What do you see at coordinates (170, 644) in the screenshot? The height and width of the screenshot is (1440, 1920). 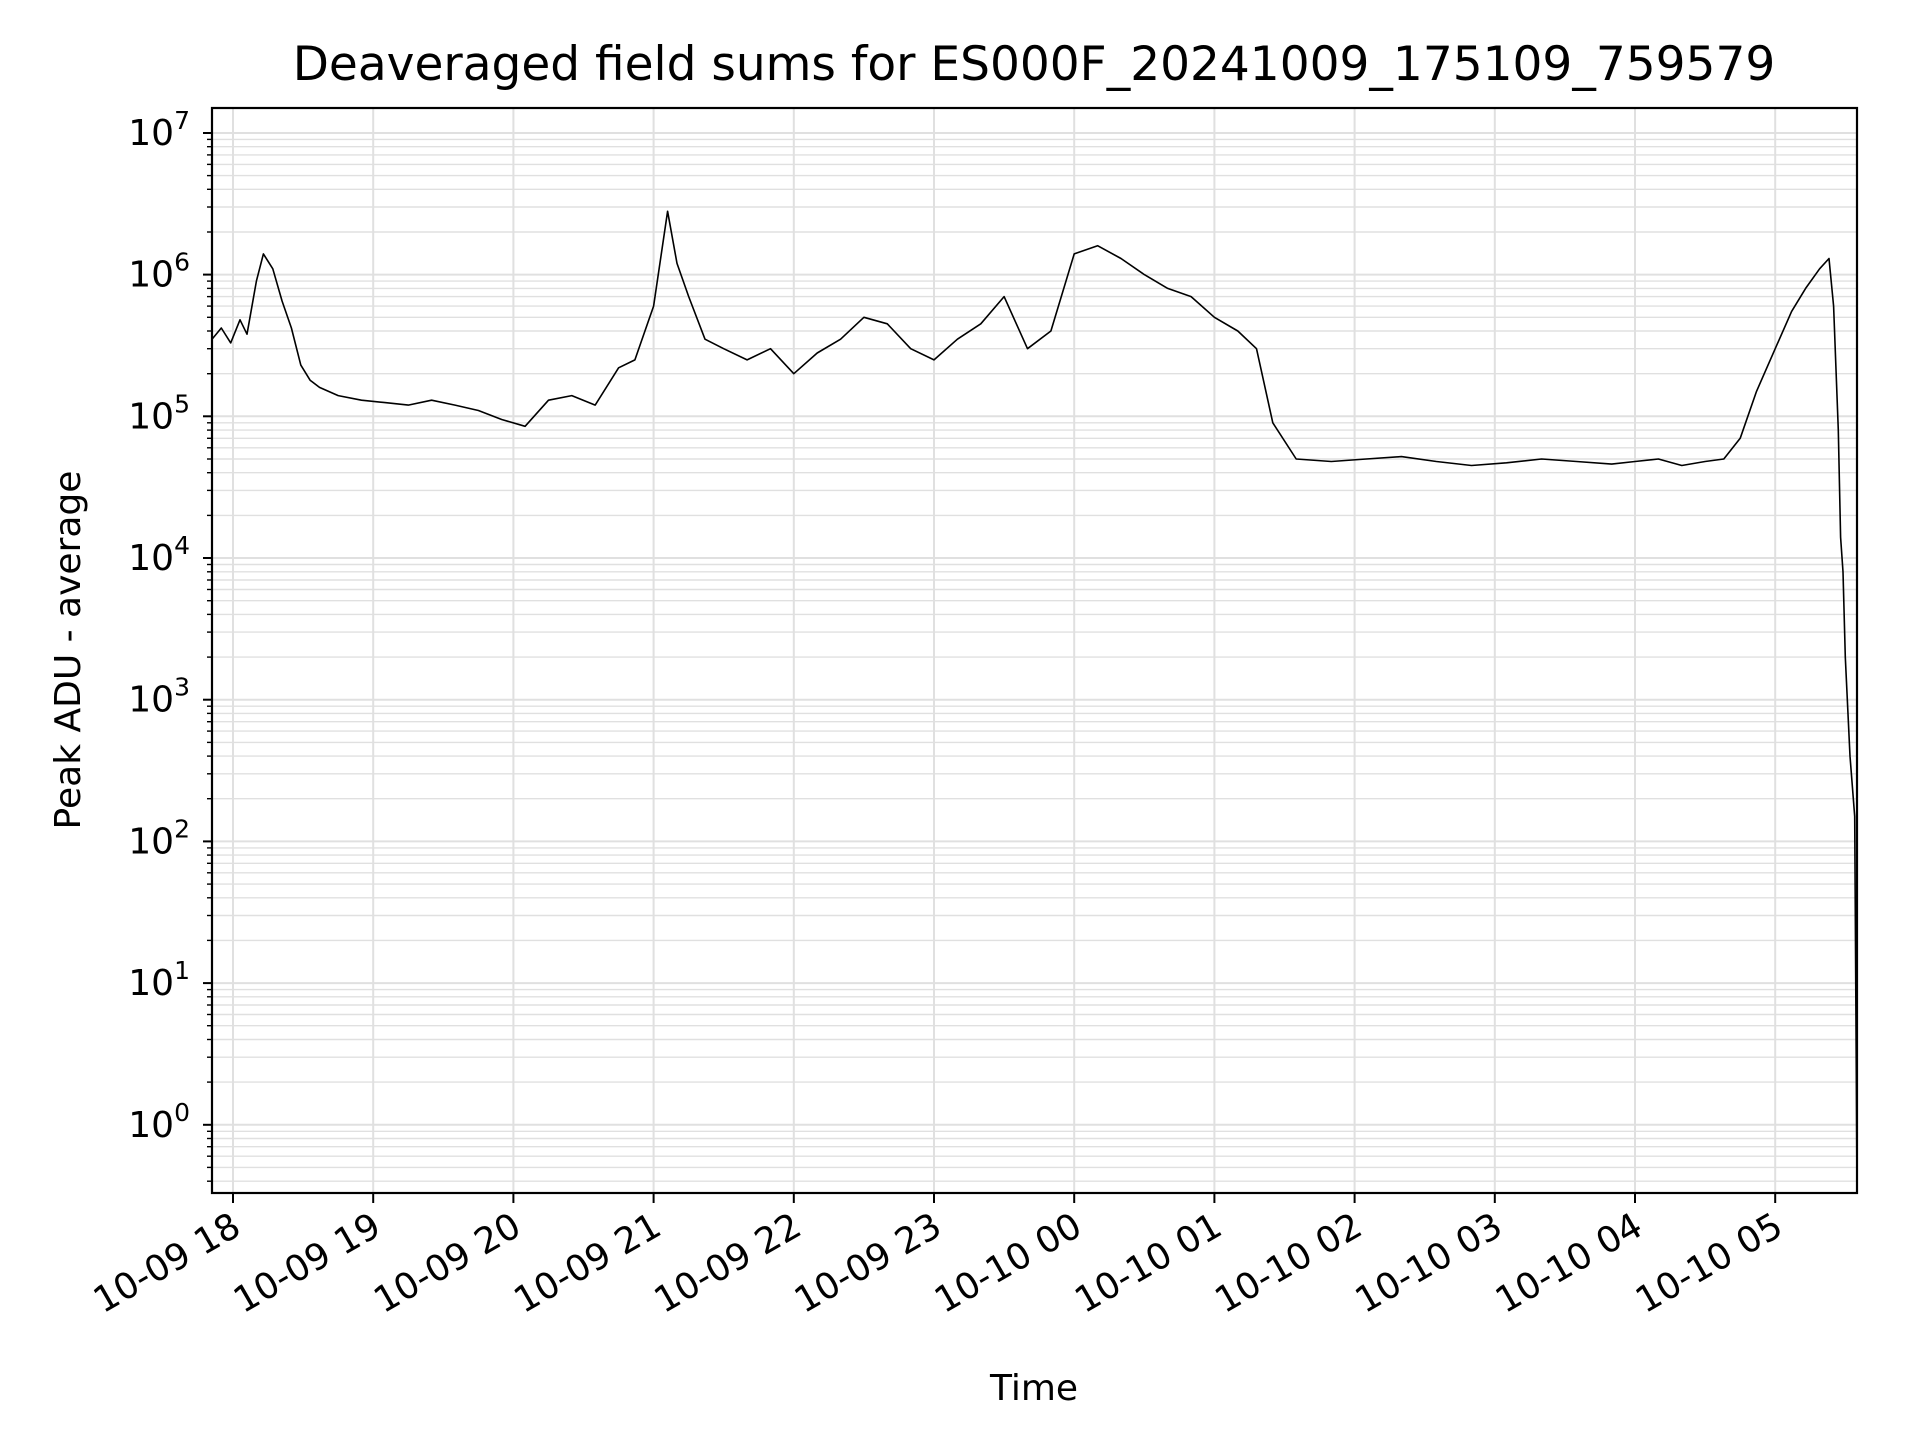 I see `y-axis: 10⁰ 10¹ 10² 10³ 10⁴ 10⁵ 10⁶ 10⁷` at bounding box center [170, 644].